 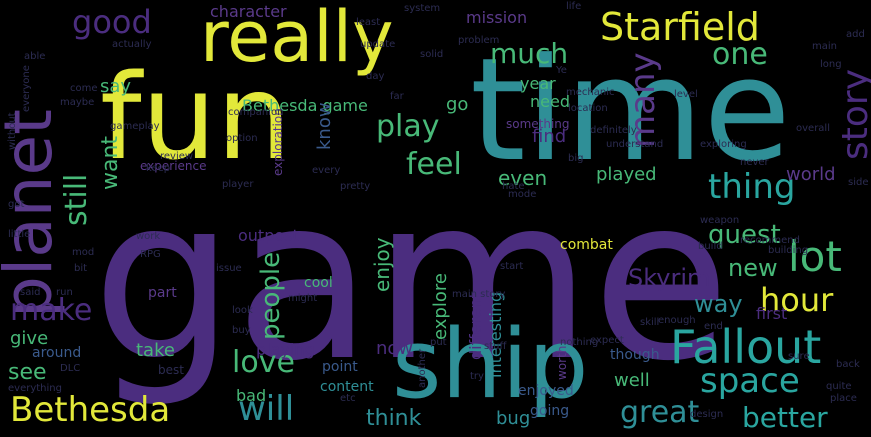 What do you see at coordinates (395, 348) in the screenshot?
I see `word-now: now` at bounding box center [395, 348].